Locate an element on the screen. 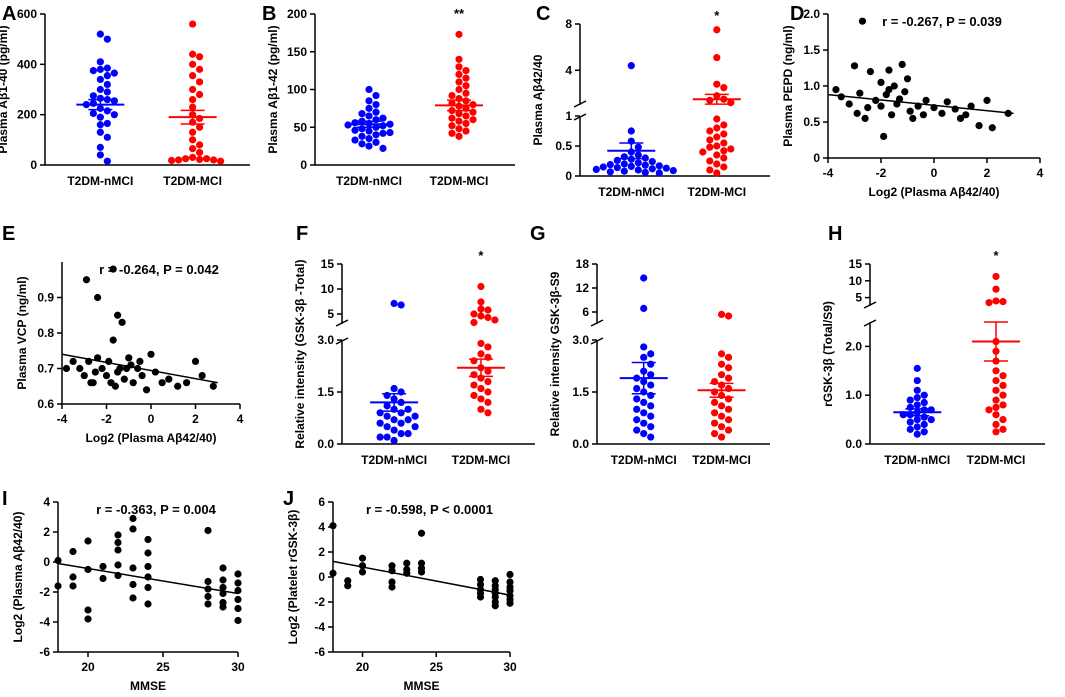 This screenshot has height=697, width=1065. panel-label: E is located at coordinates (8, 234).